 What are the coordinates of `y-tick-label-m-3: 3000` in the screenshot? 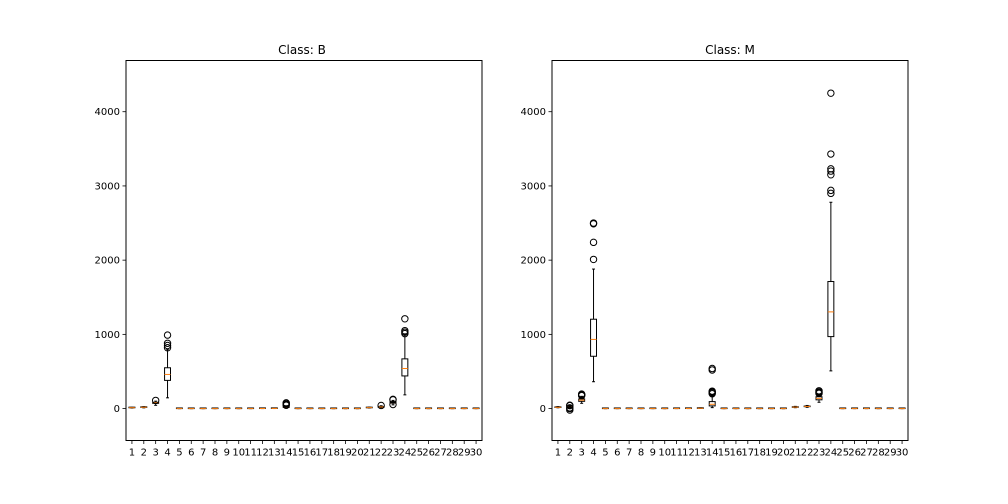 It's located at (533, 186).